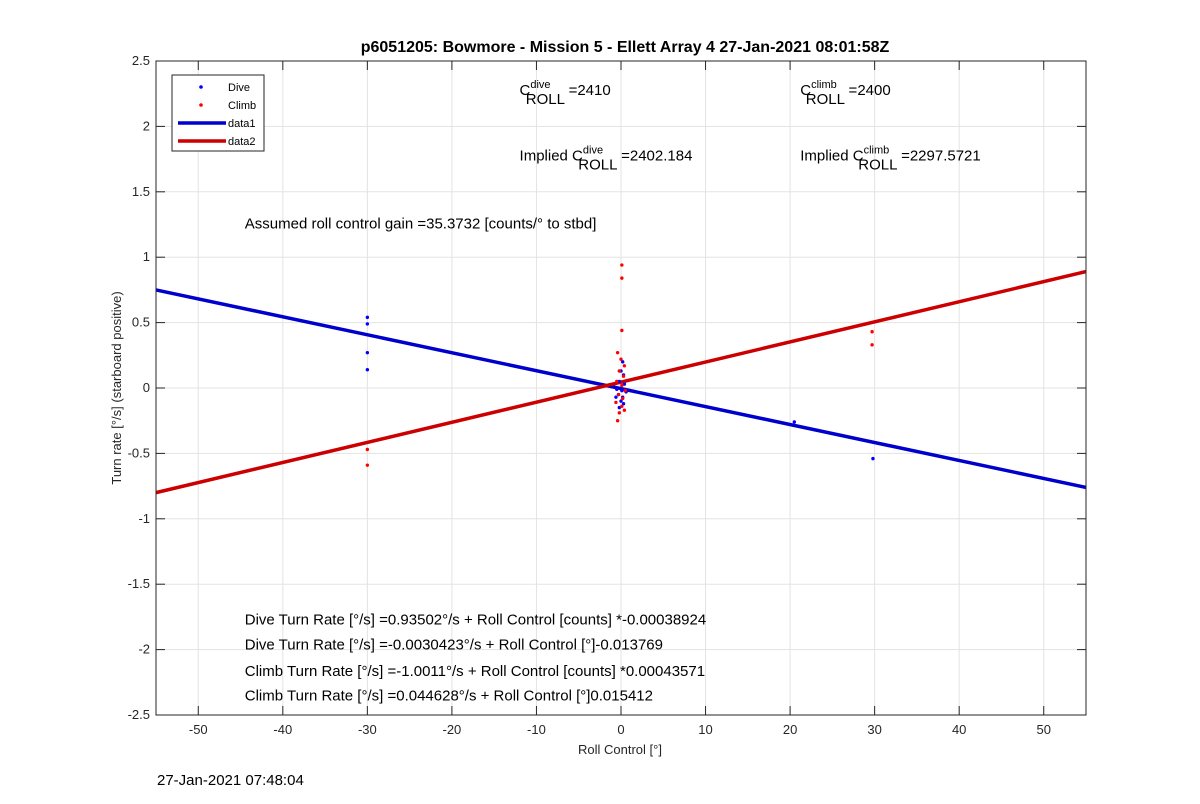 This screenshot has height=804, width=1200. I want to click on annotation-value: =2410, so click(587, 90).